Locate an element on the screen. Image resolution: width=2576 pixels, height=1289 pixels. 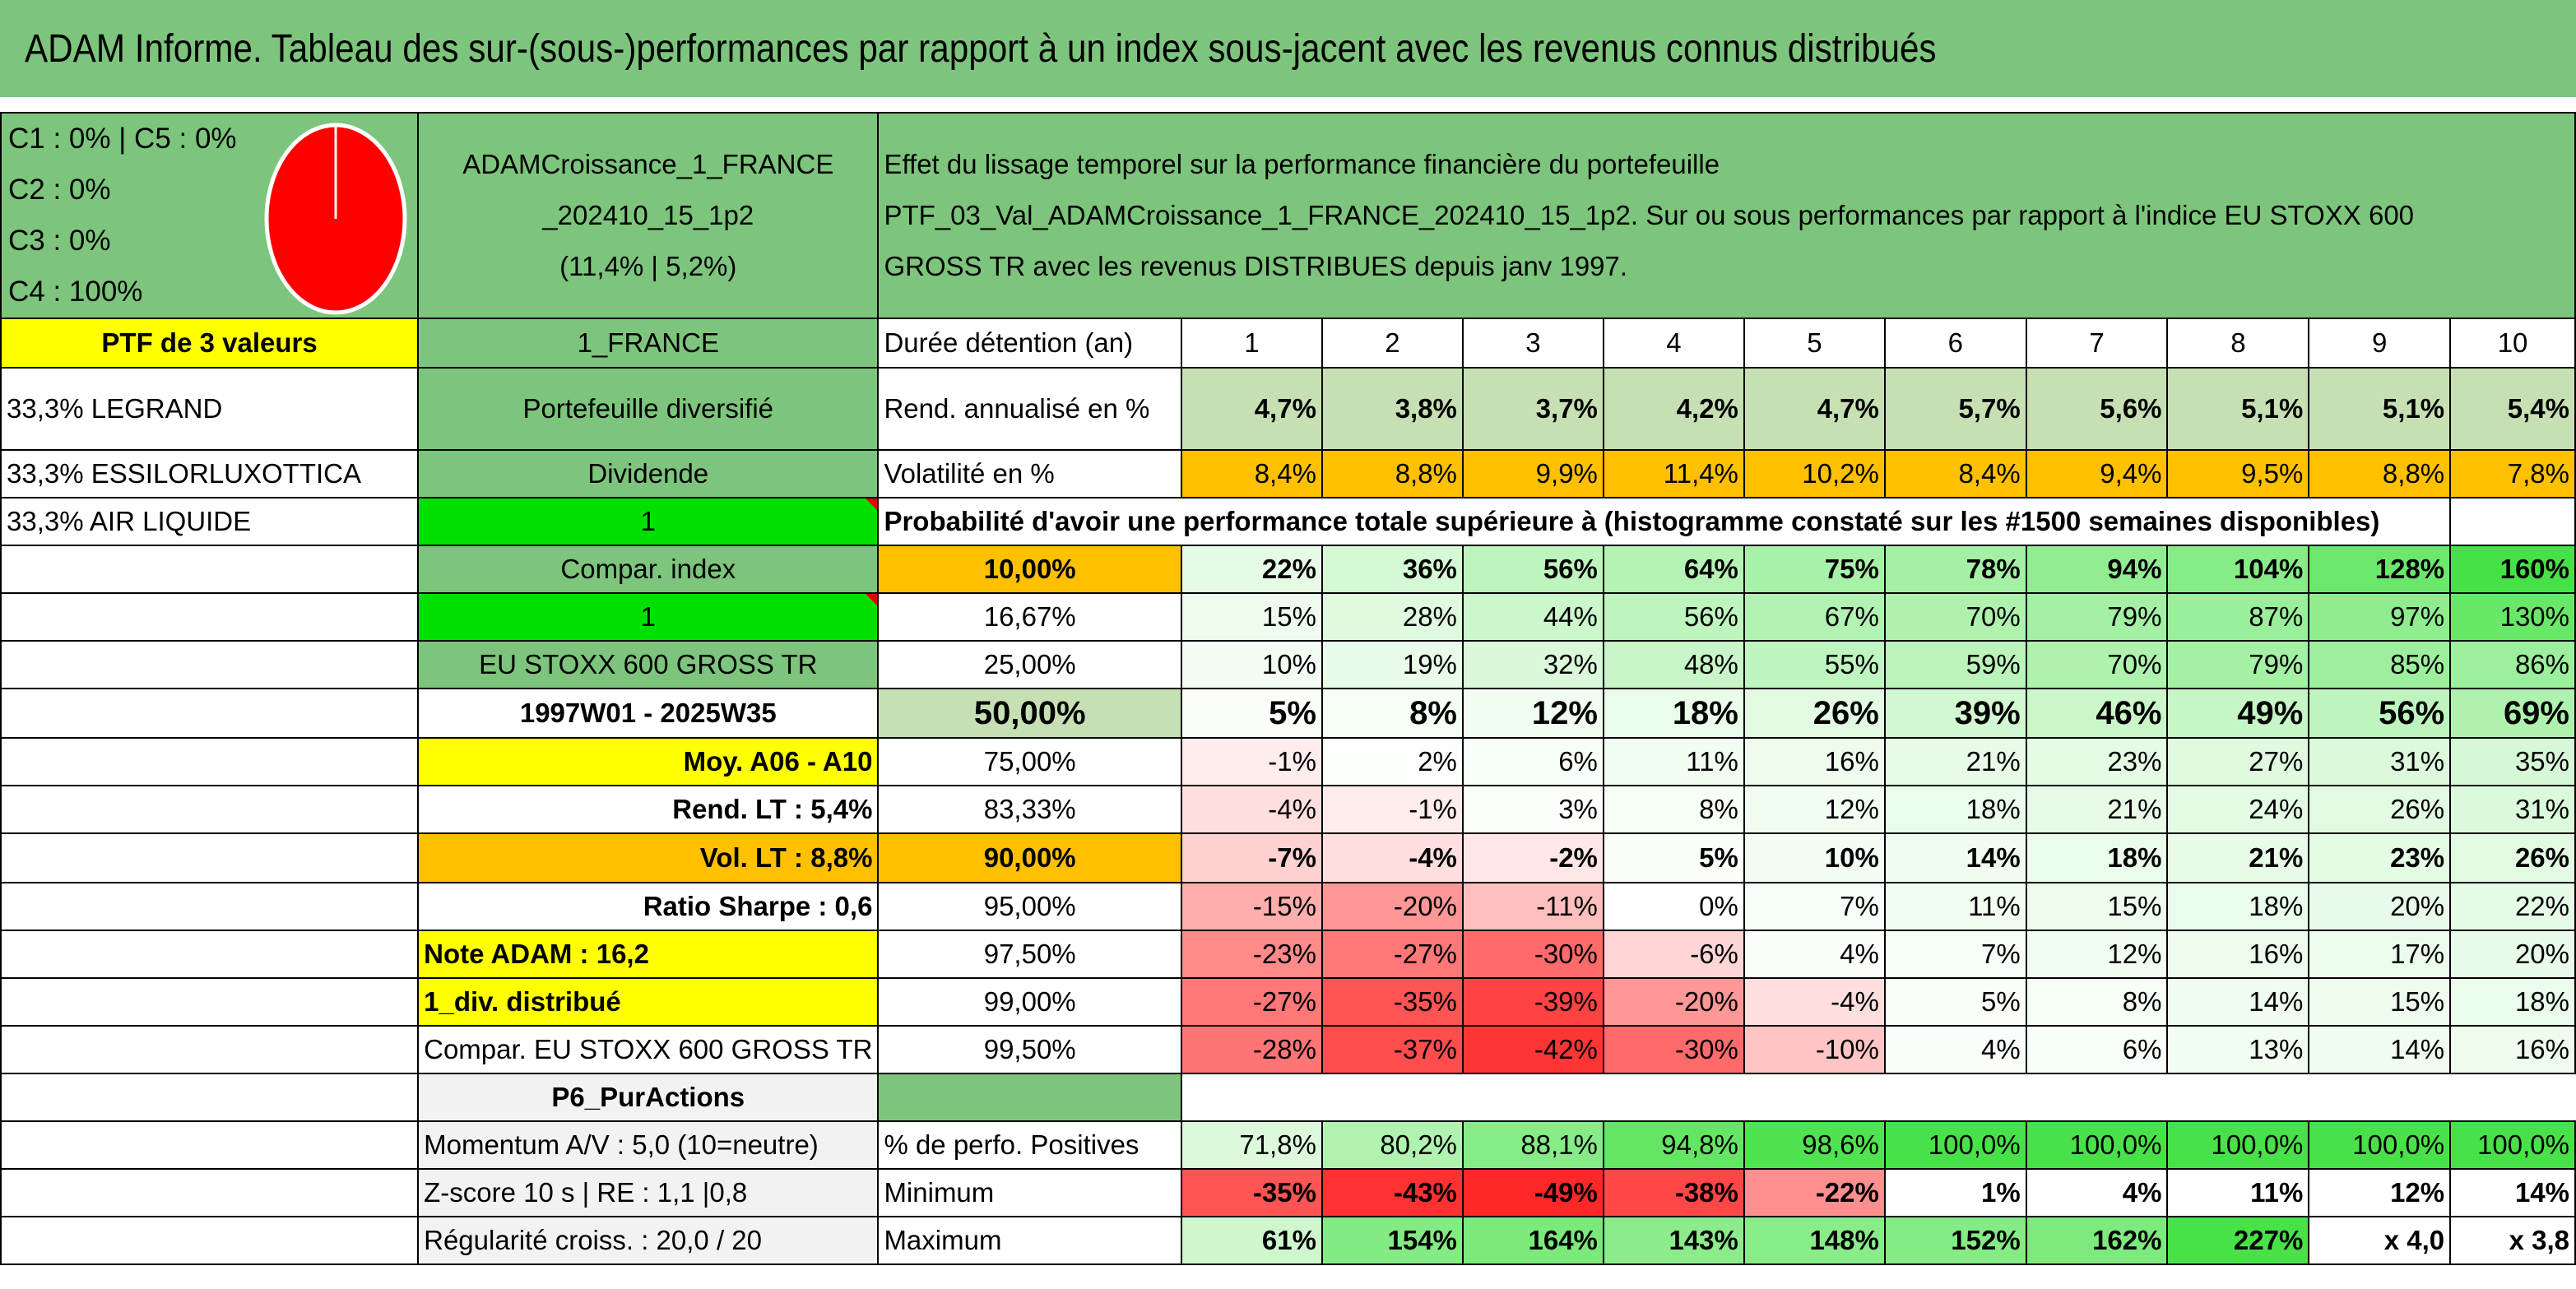
quantile-label: 10,00% is located at coordinates (1029, 569).